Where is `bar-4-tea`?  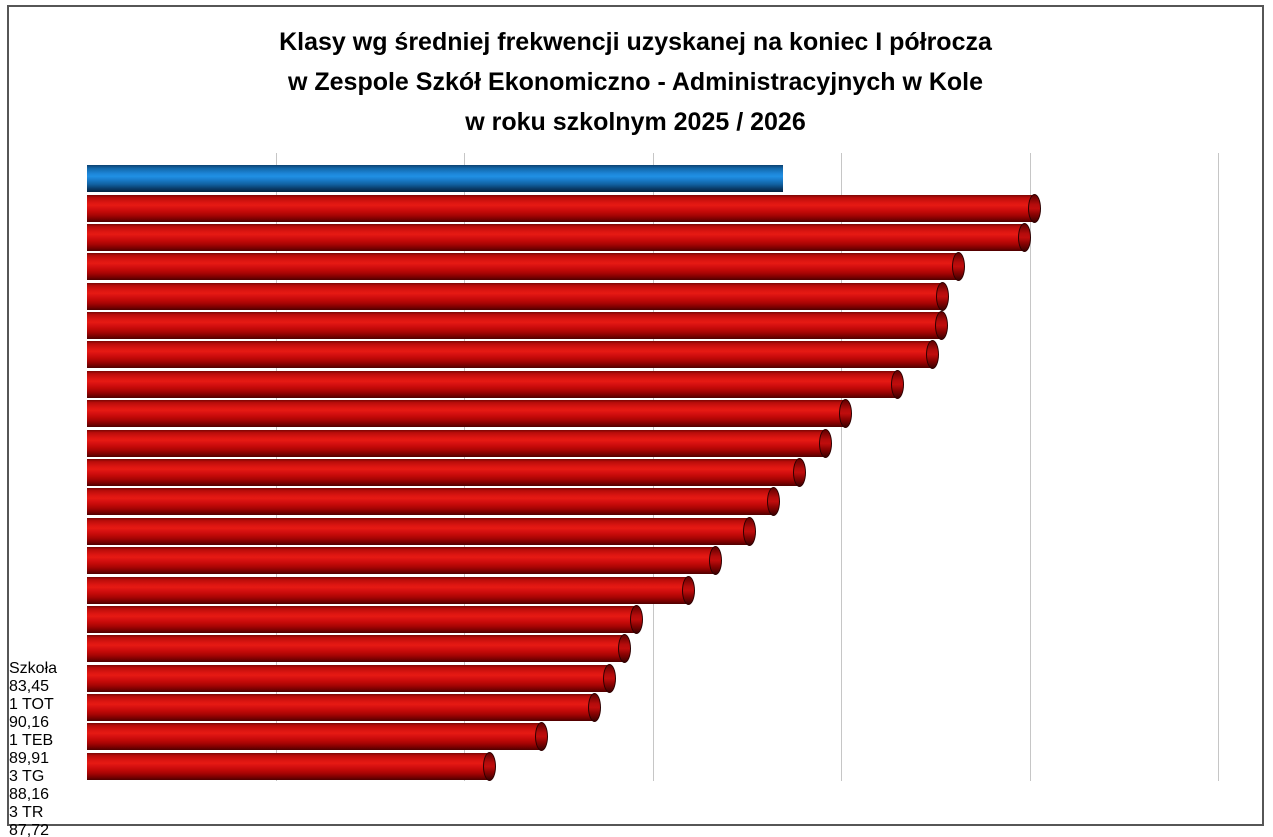 bar-4-tea is located at coordinates (434, 502).